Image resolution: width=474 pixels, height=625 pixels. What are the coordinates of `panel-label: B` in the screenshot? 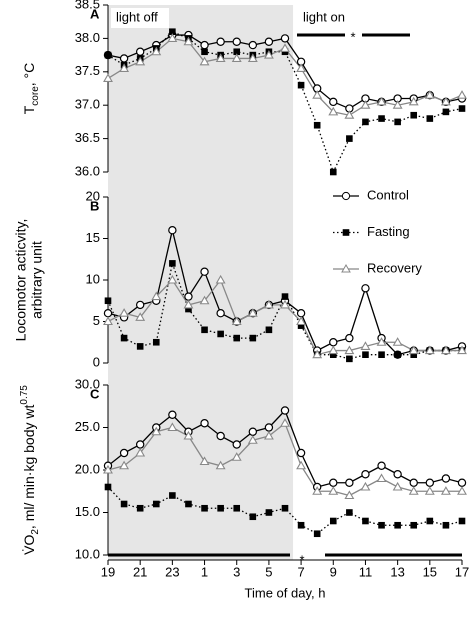 It's located at (94, 205).